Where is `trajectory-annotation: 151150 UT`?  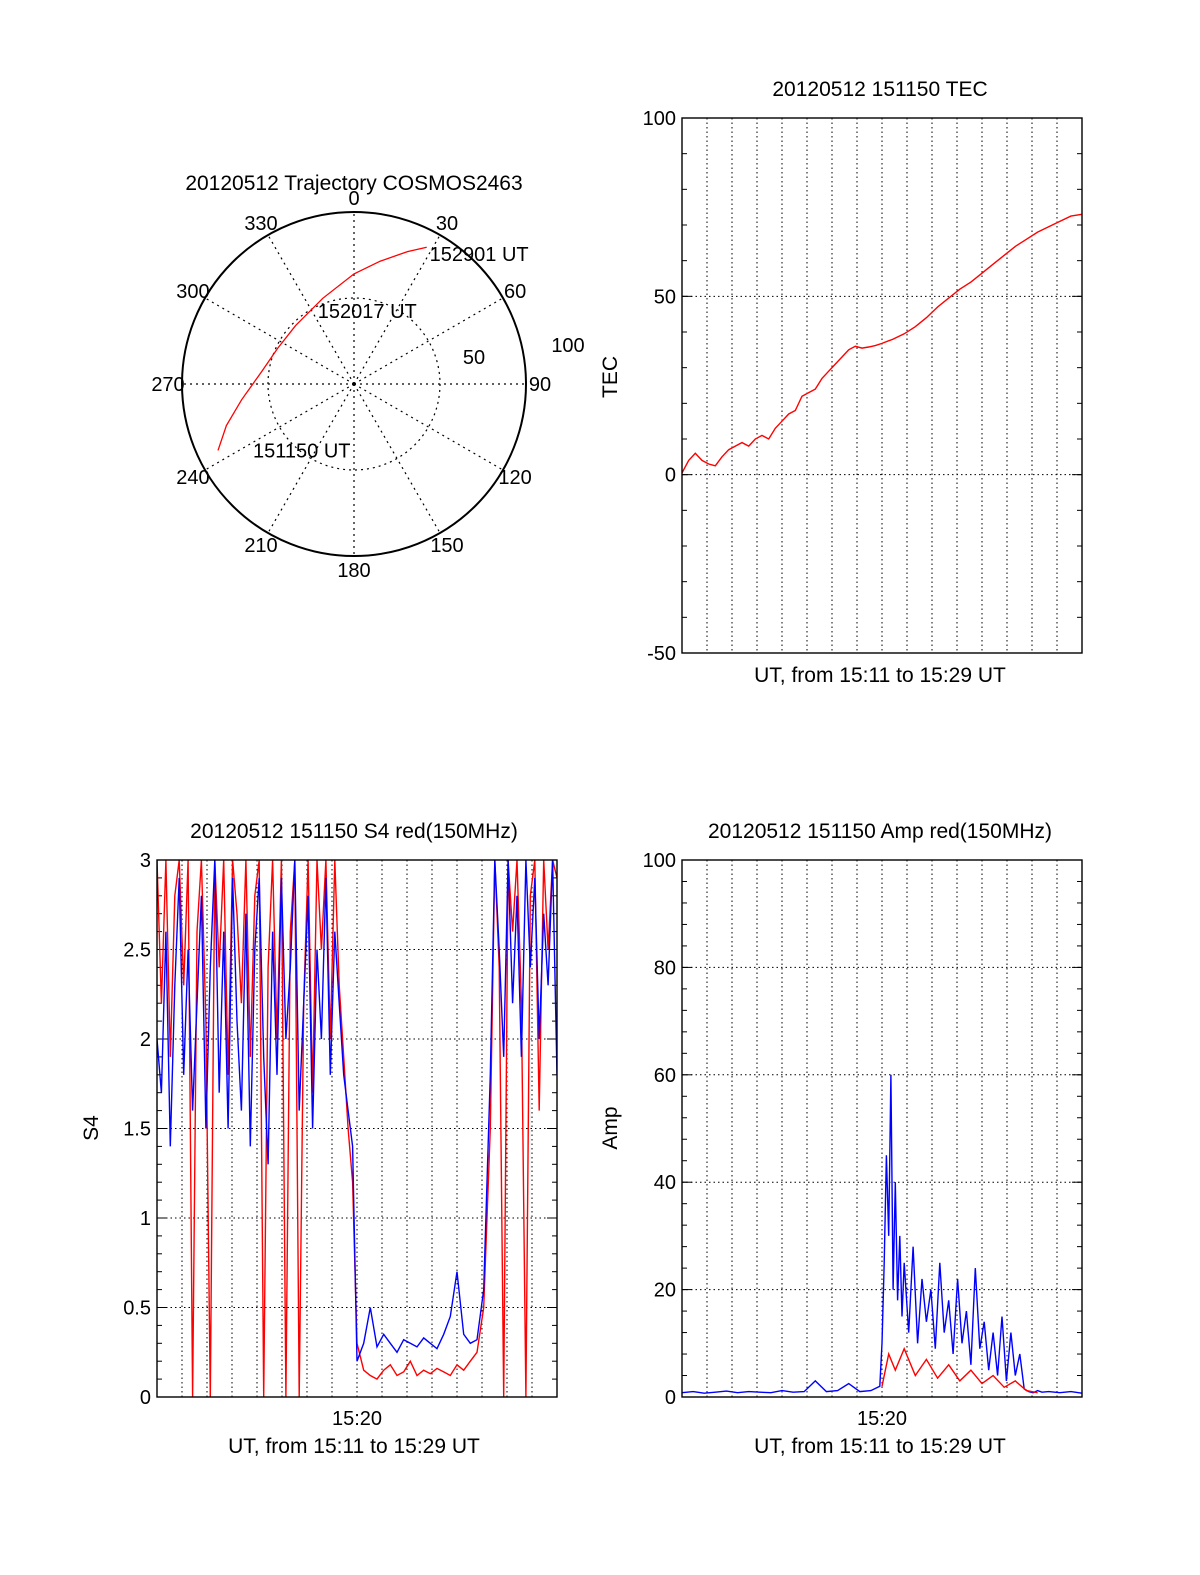
trajectory-annotation: 151150 UT is located at coordinates (301, 452).